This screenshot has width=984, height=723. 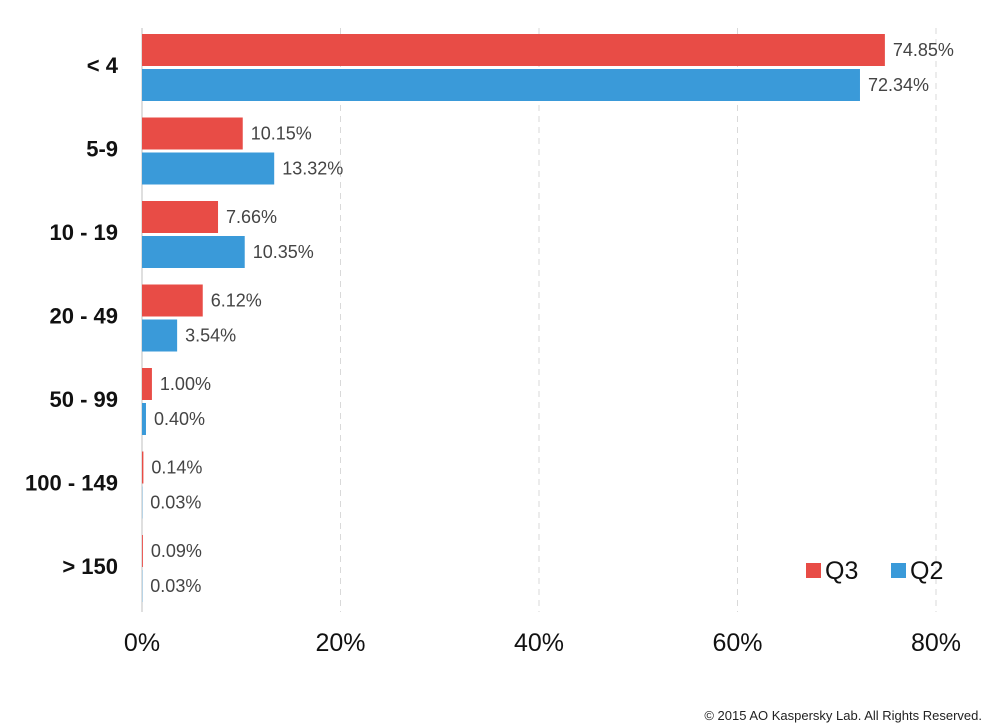 What do you see at coordinates (185, 384) in the screenshot?
I see `data-label: 1.00%` at bounding box center [185, 384].